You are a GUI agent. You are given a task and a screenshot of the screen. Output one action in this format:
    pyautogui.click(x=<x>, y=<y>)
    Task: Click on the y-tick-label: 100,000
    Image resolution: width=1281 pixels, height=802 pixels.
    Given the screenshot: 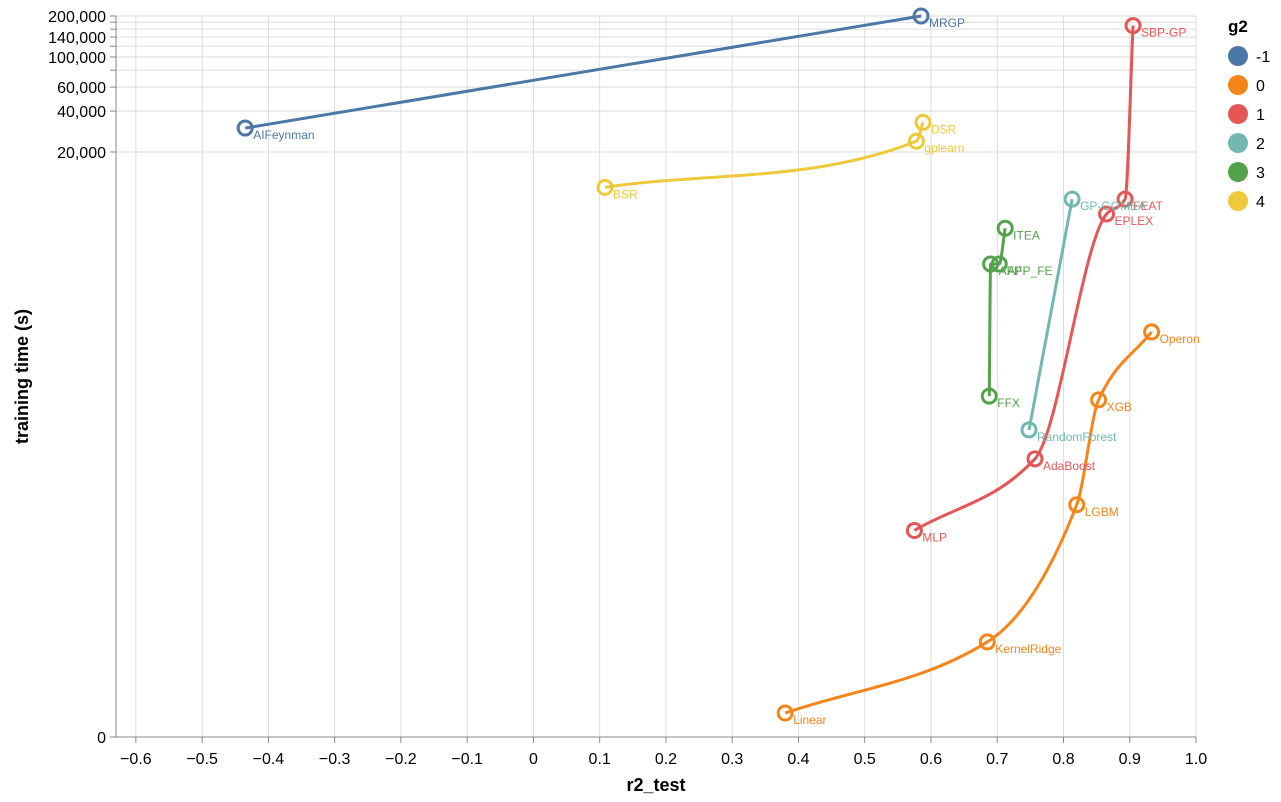 What is the action you would take?
    pyautogui.click(x=77, y=58)
    